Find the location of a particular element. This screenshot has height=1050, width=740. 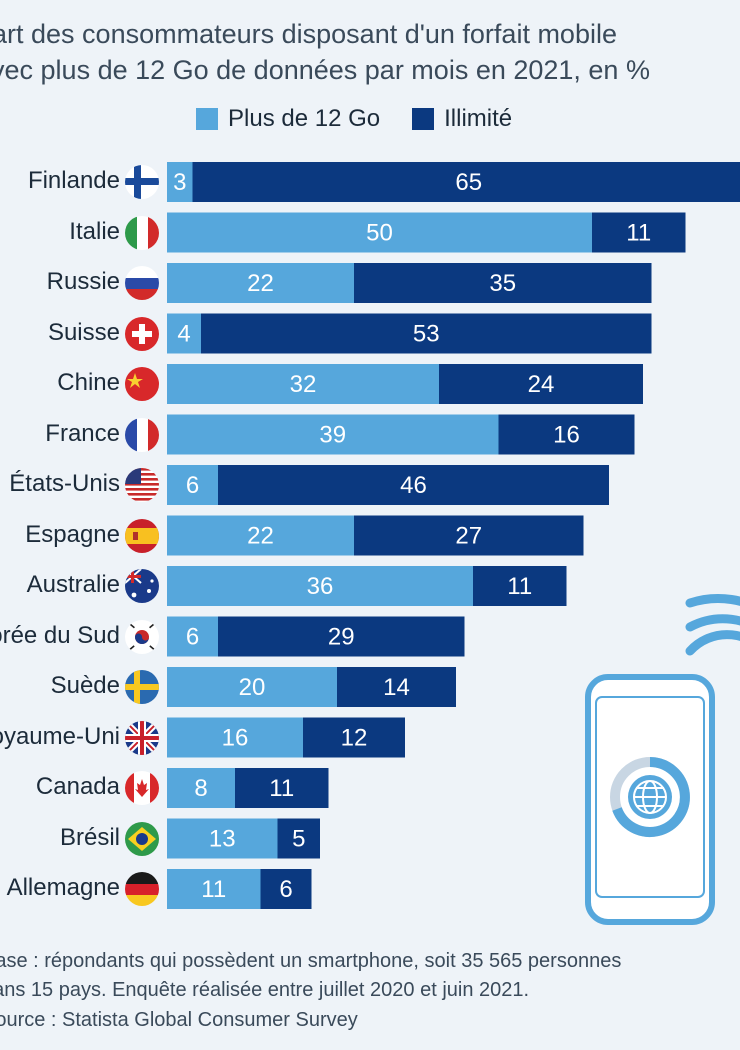

bar-russie-illimite is located at coordinates (503, 283).